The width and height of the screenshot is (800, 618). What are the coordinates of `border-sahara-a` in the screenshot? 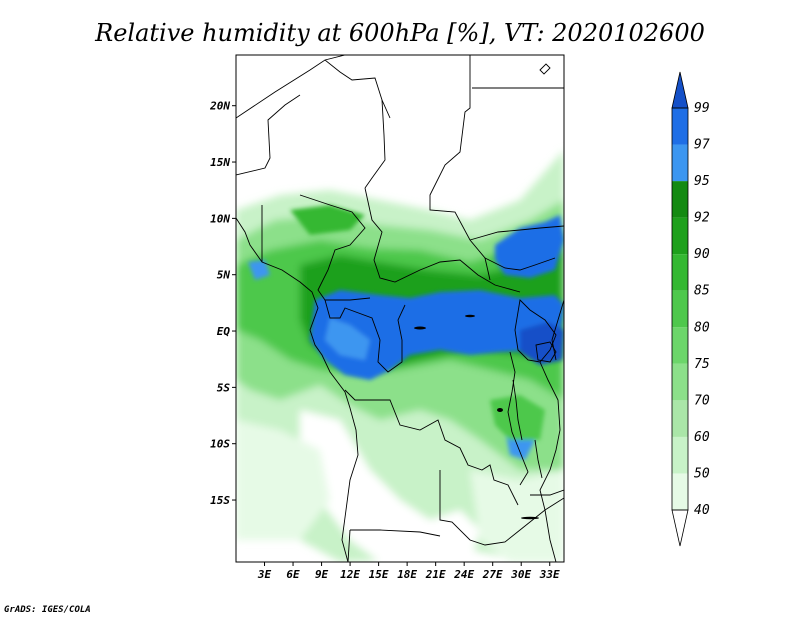 It's located at (311, 124).